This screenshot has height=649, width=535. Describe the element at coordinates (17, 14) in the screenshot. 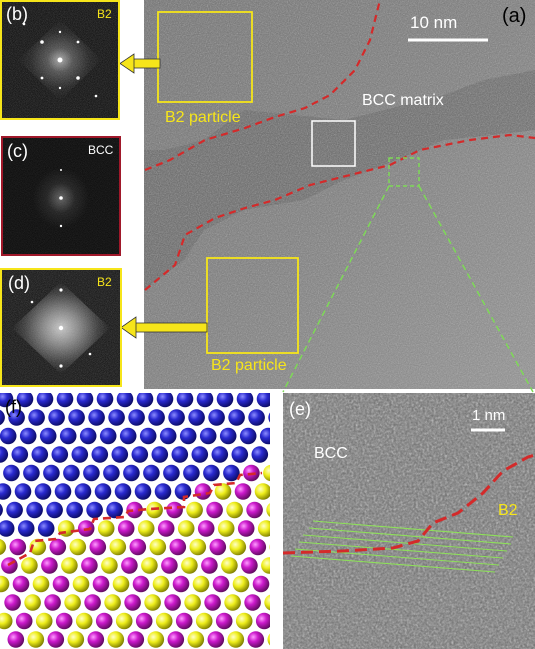

I see `panel-b-letter: (b)` at that location.